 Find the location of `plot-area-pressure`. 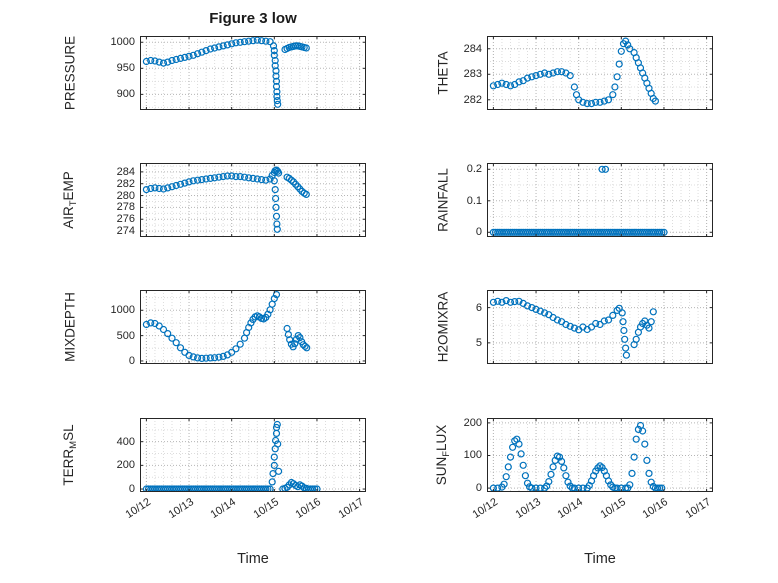

plot-area-pressure is located at coordinates (253, 73).